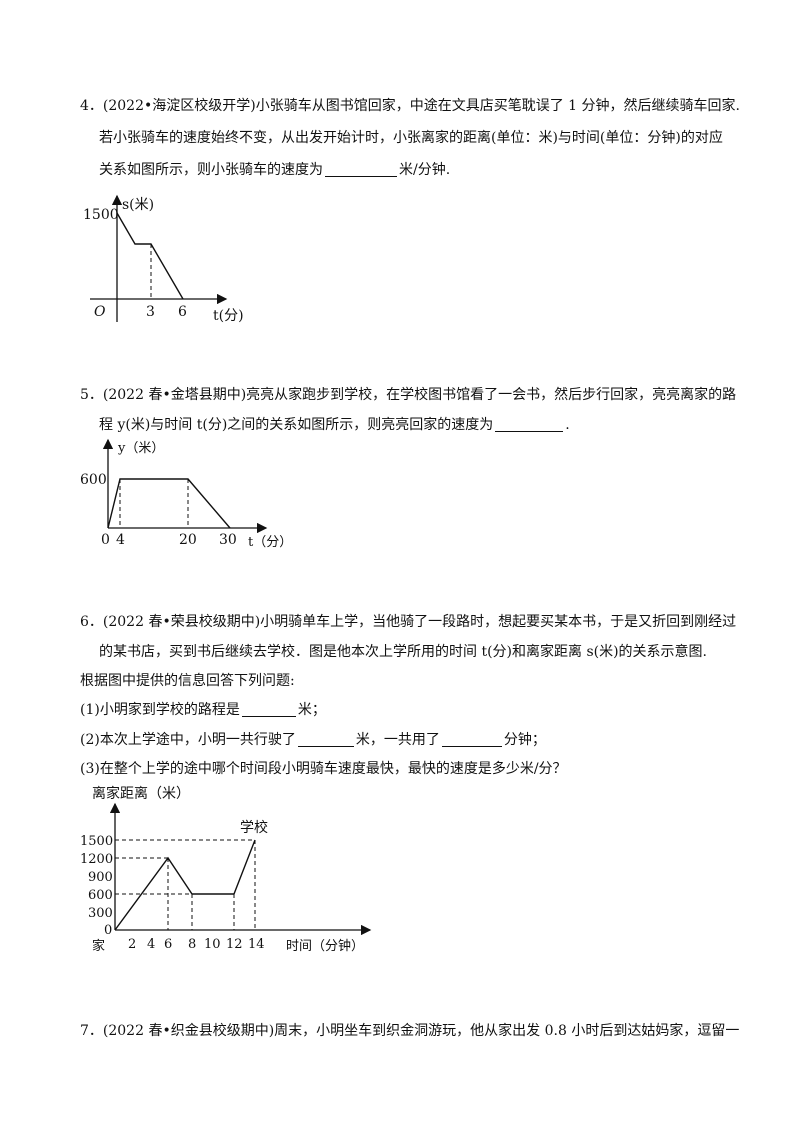  I want to click on q4-line-3: 关系如图所示，则小张骑车的速度为 米/分钟., so click(275, 170).